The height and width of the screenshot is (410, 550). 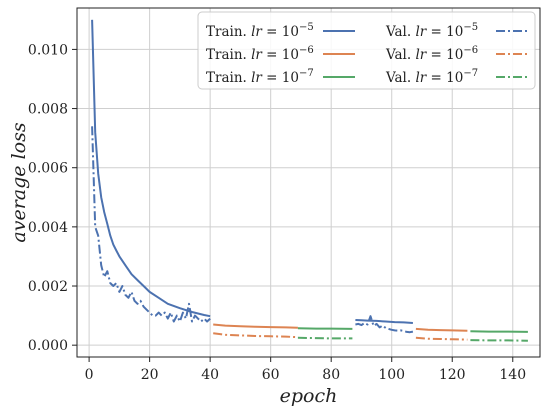 What do you see at coordinates (271, 375) in the screenshot?
I see `x-tick-label: 60` at bounding box center [271, 375].